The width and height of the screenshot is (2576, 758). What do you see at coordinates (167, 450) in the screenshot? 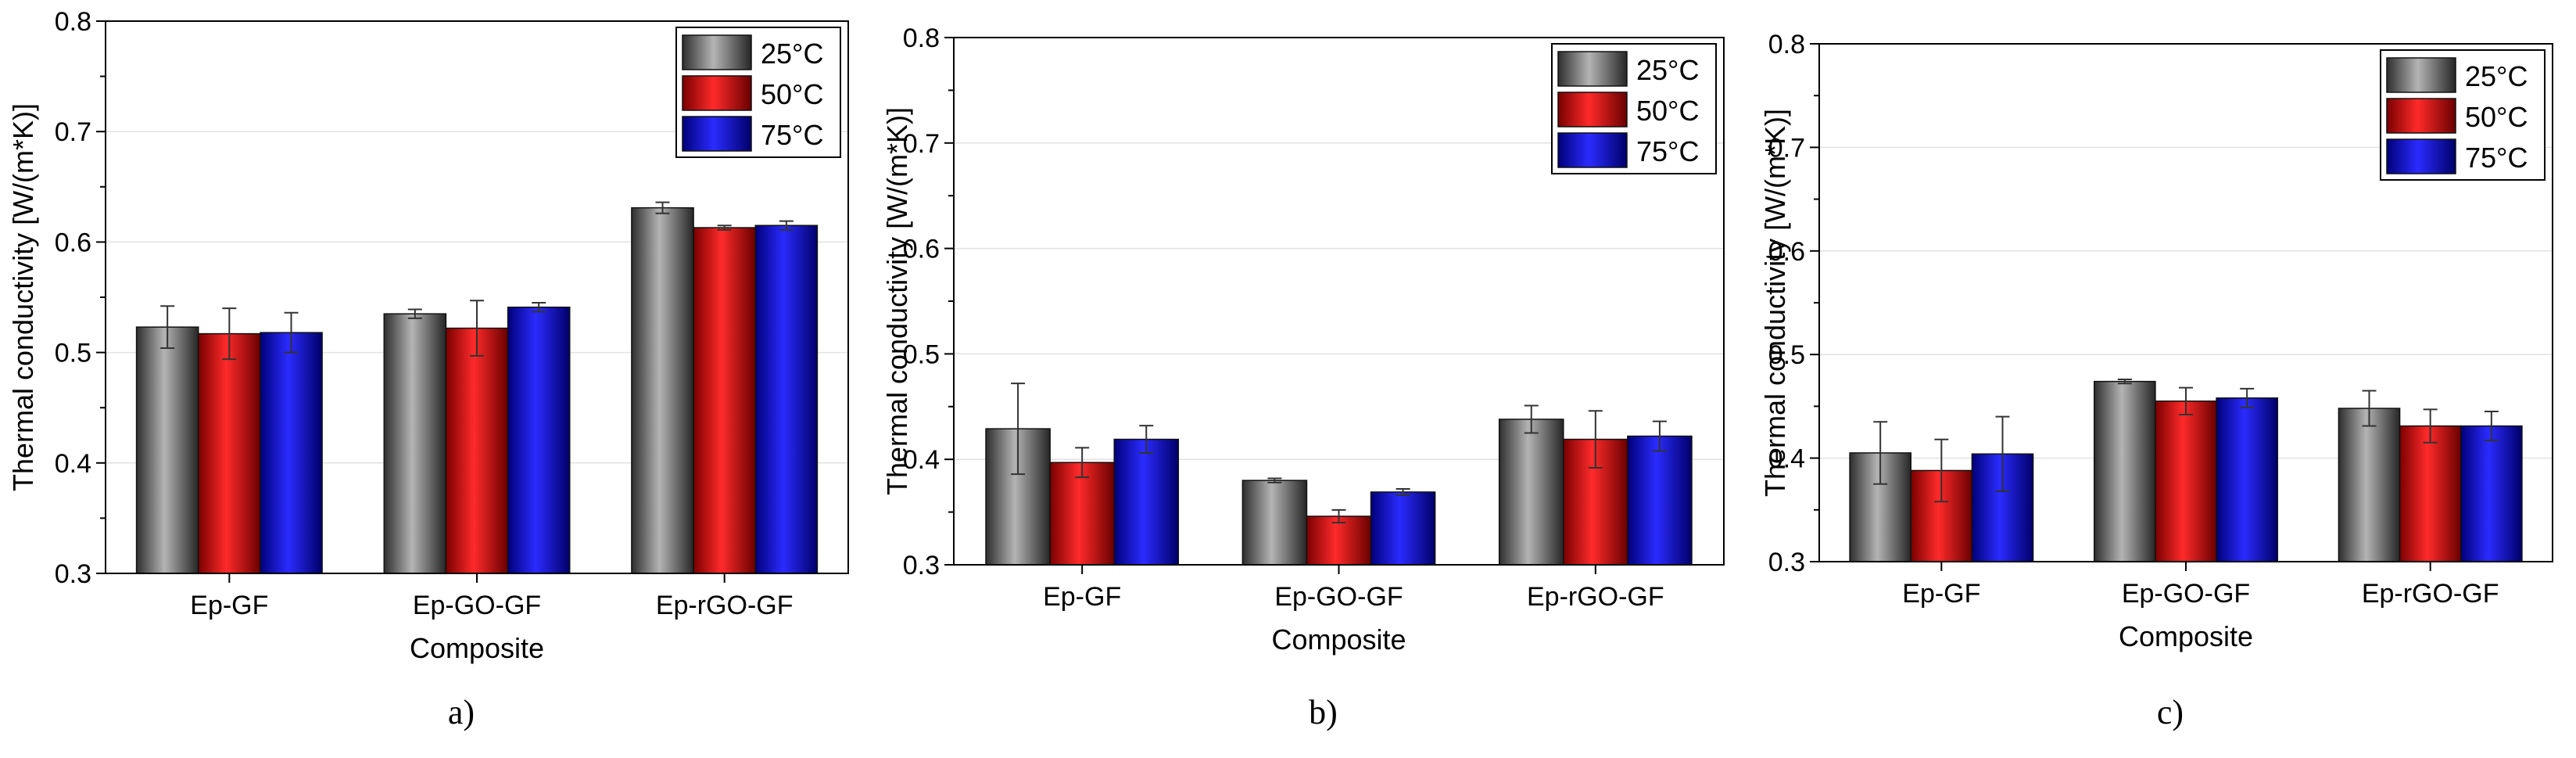
I see `bar-25c-ep-gf` at bounding box center [167, 450].